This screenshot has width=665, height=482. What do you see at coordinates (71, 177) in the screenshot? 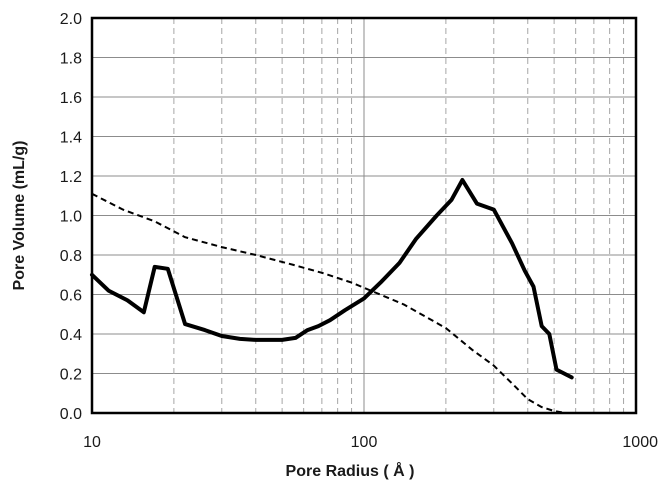
I see `y-tick-label: 1.2` at bounding box center [71, 177].